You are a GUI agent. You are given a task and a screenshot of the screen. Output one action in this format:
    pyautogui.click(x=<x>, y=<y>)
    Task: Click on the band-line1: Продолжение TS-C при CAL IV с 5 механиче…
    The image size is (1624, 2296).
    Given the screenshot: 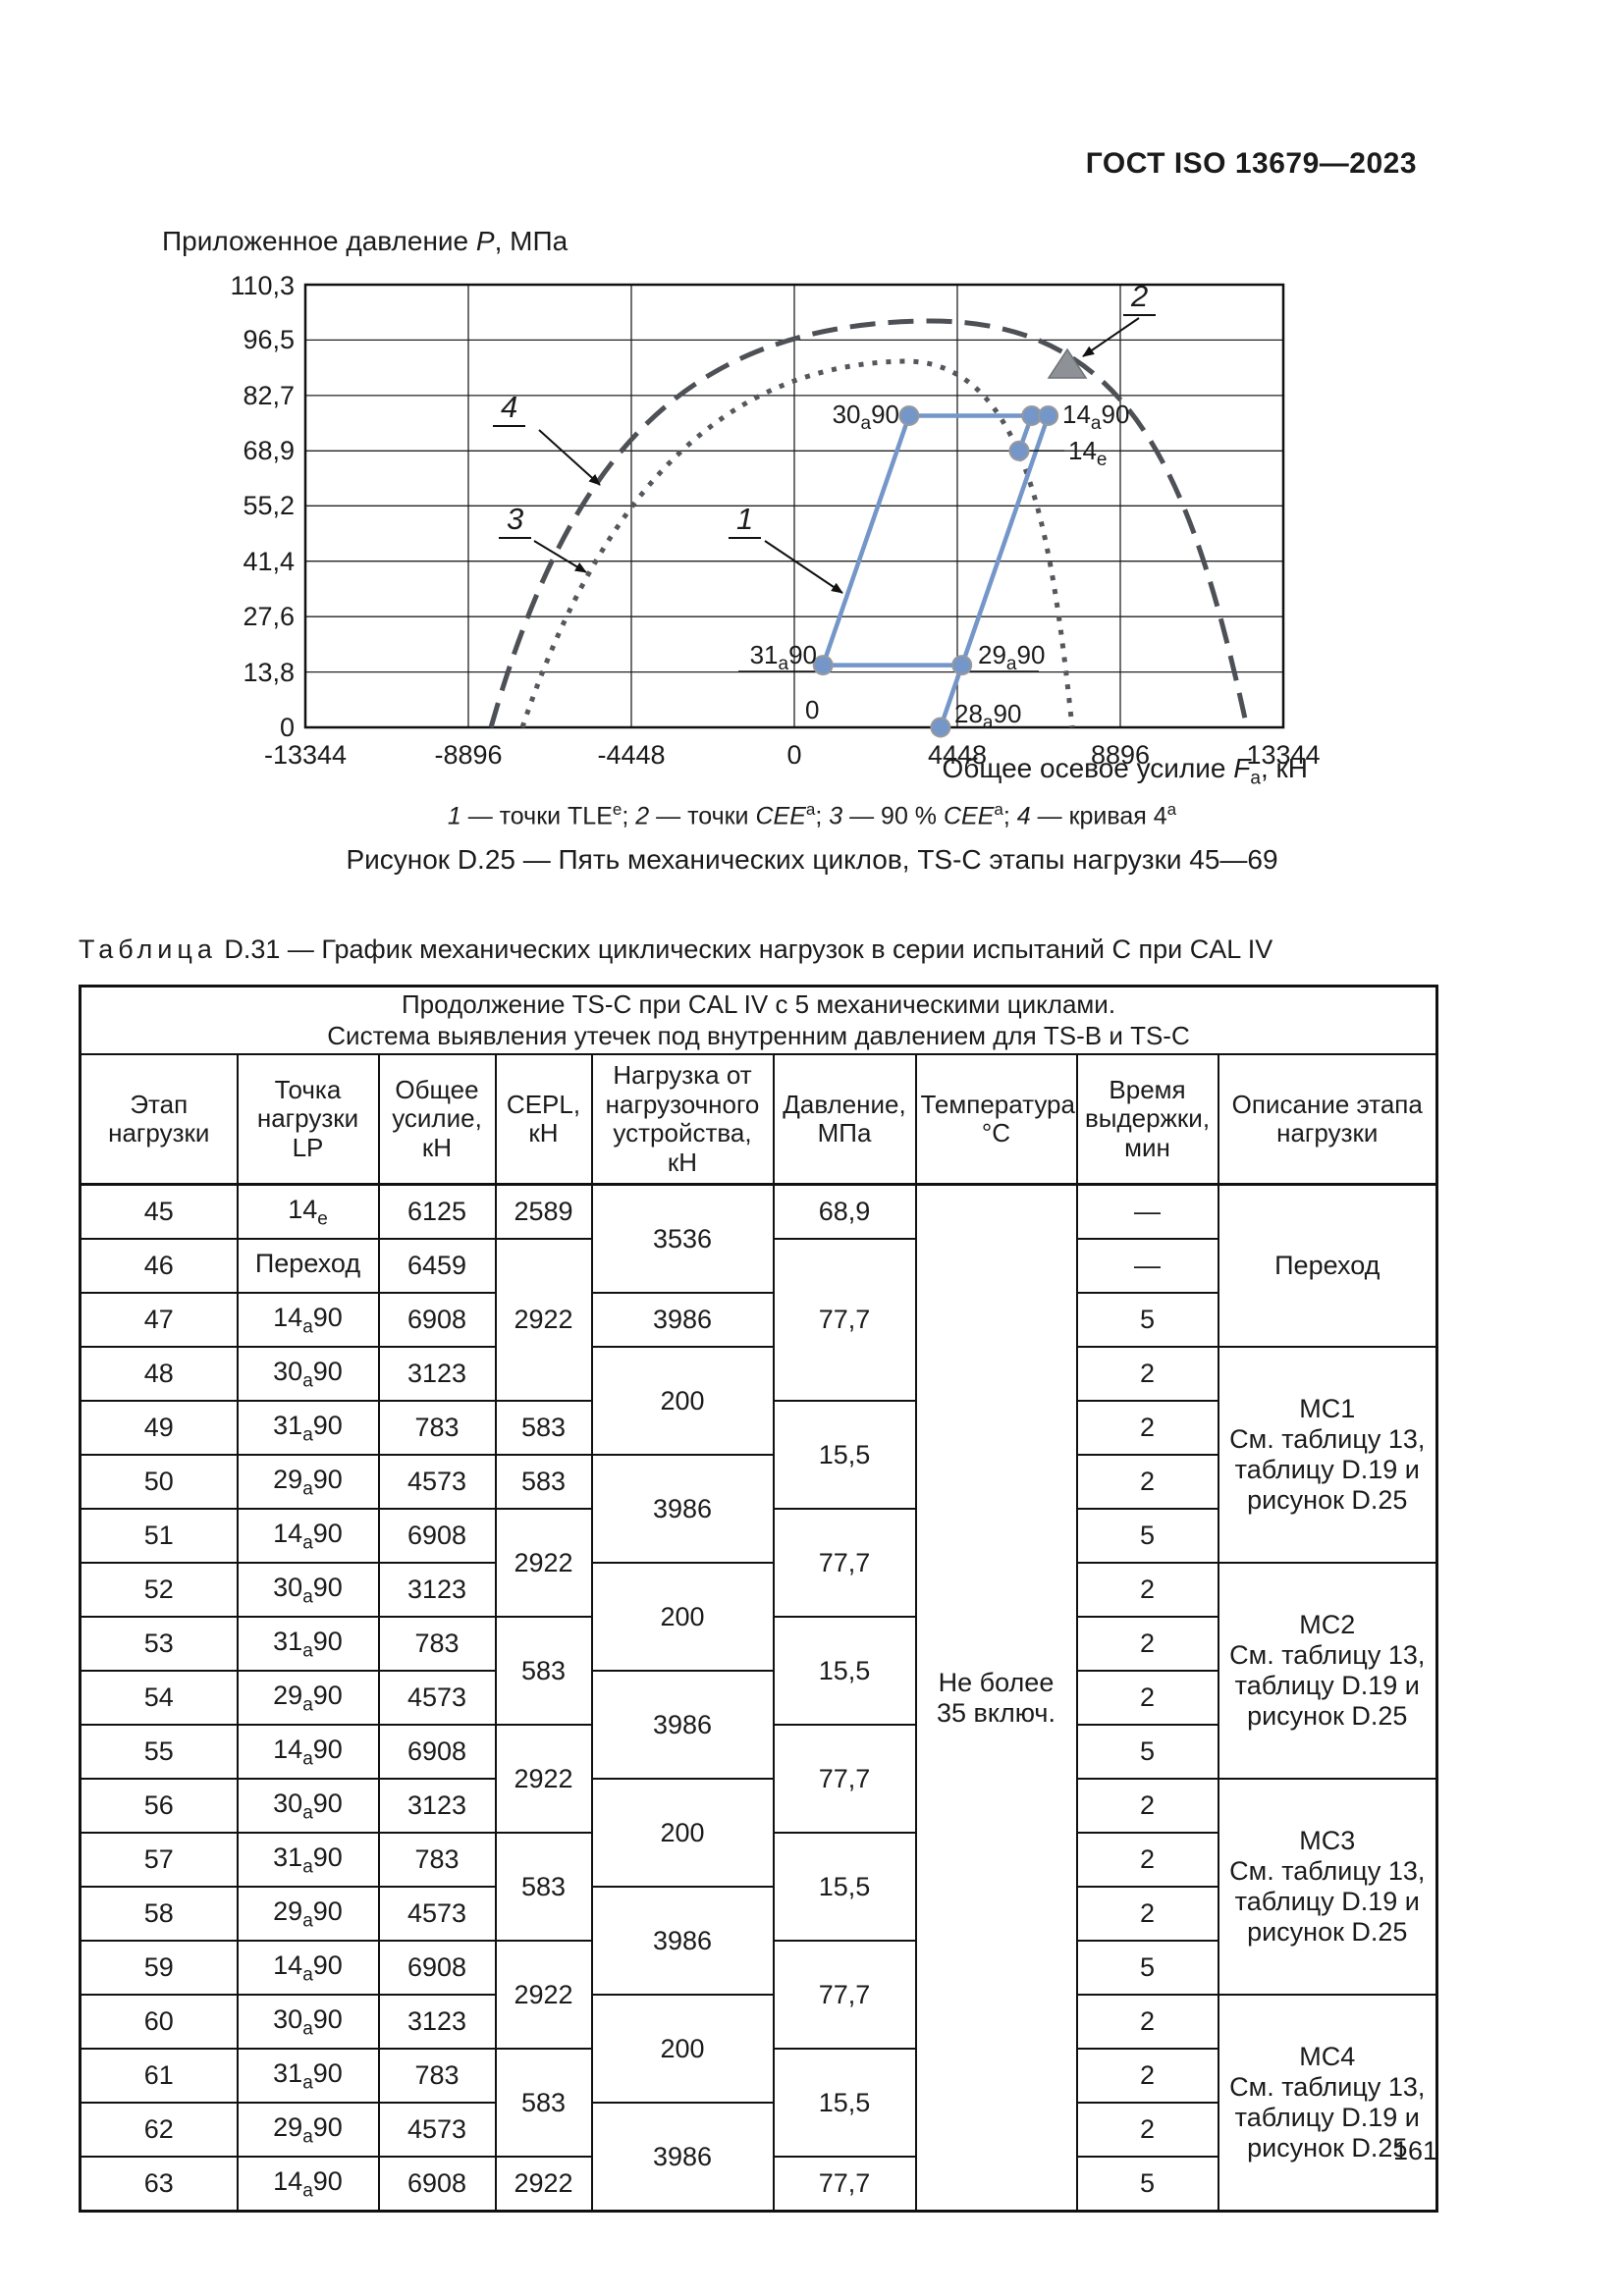 What is the action you would take?
    pyautogui.click(x=758, y=1004)
    